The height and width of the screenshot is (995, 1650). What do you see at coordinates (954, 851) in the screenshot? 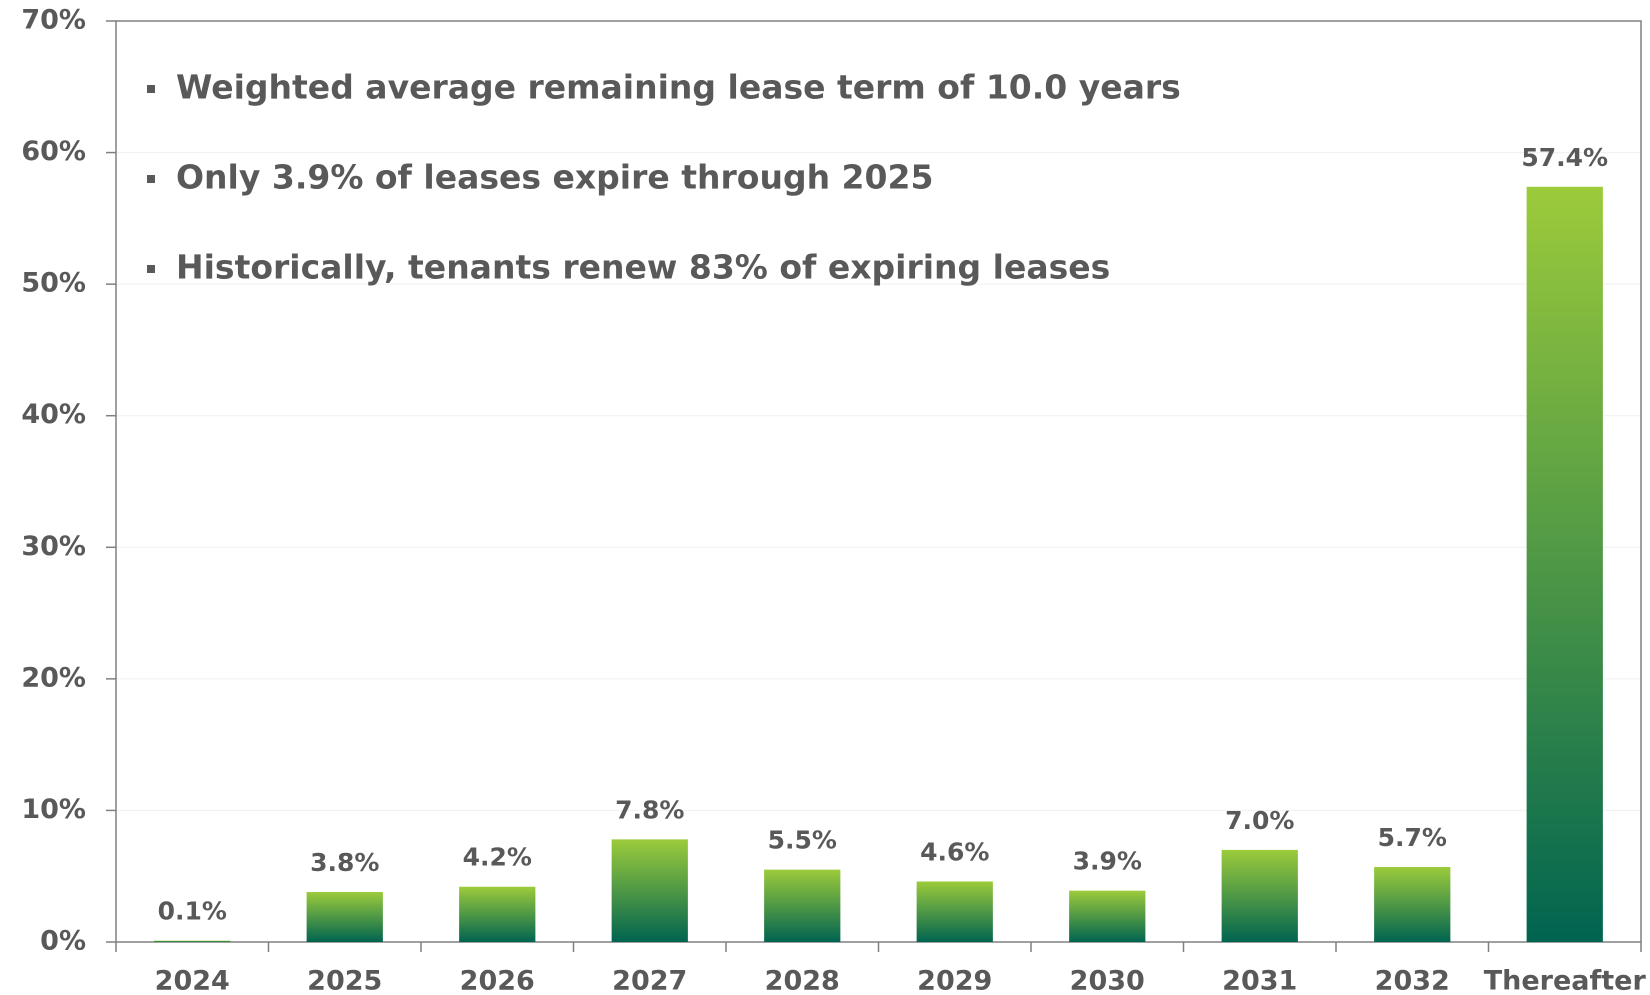
I see `value-label: 4.6%` at bounding box center [954, 851].